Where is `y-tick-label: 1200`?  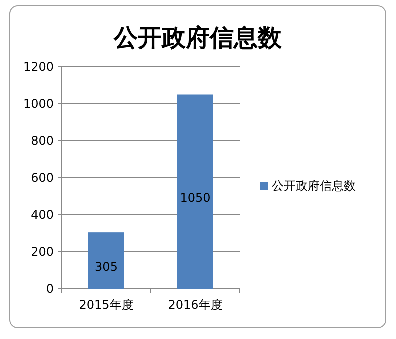
y-tick-label: 1200 is located at coordinates (38, 67).